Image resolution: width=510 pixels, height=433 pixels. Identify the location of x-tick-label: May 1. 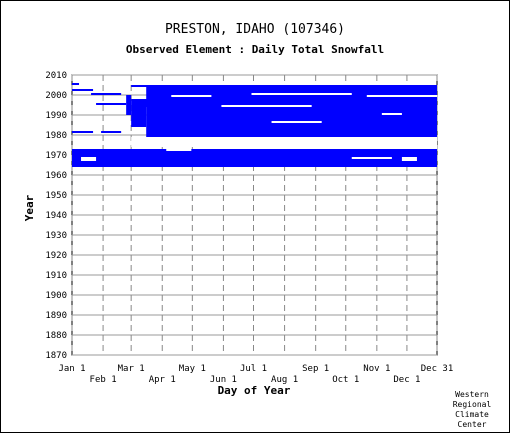
(192, 369).